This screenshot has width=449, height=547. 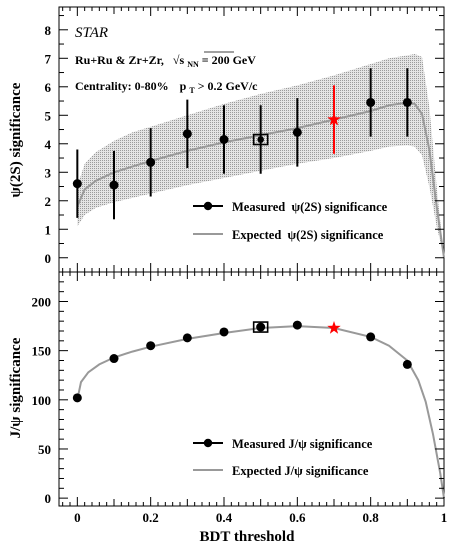 I want to click on psi2s-selected-point, so click(x=260, y=139).